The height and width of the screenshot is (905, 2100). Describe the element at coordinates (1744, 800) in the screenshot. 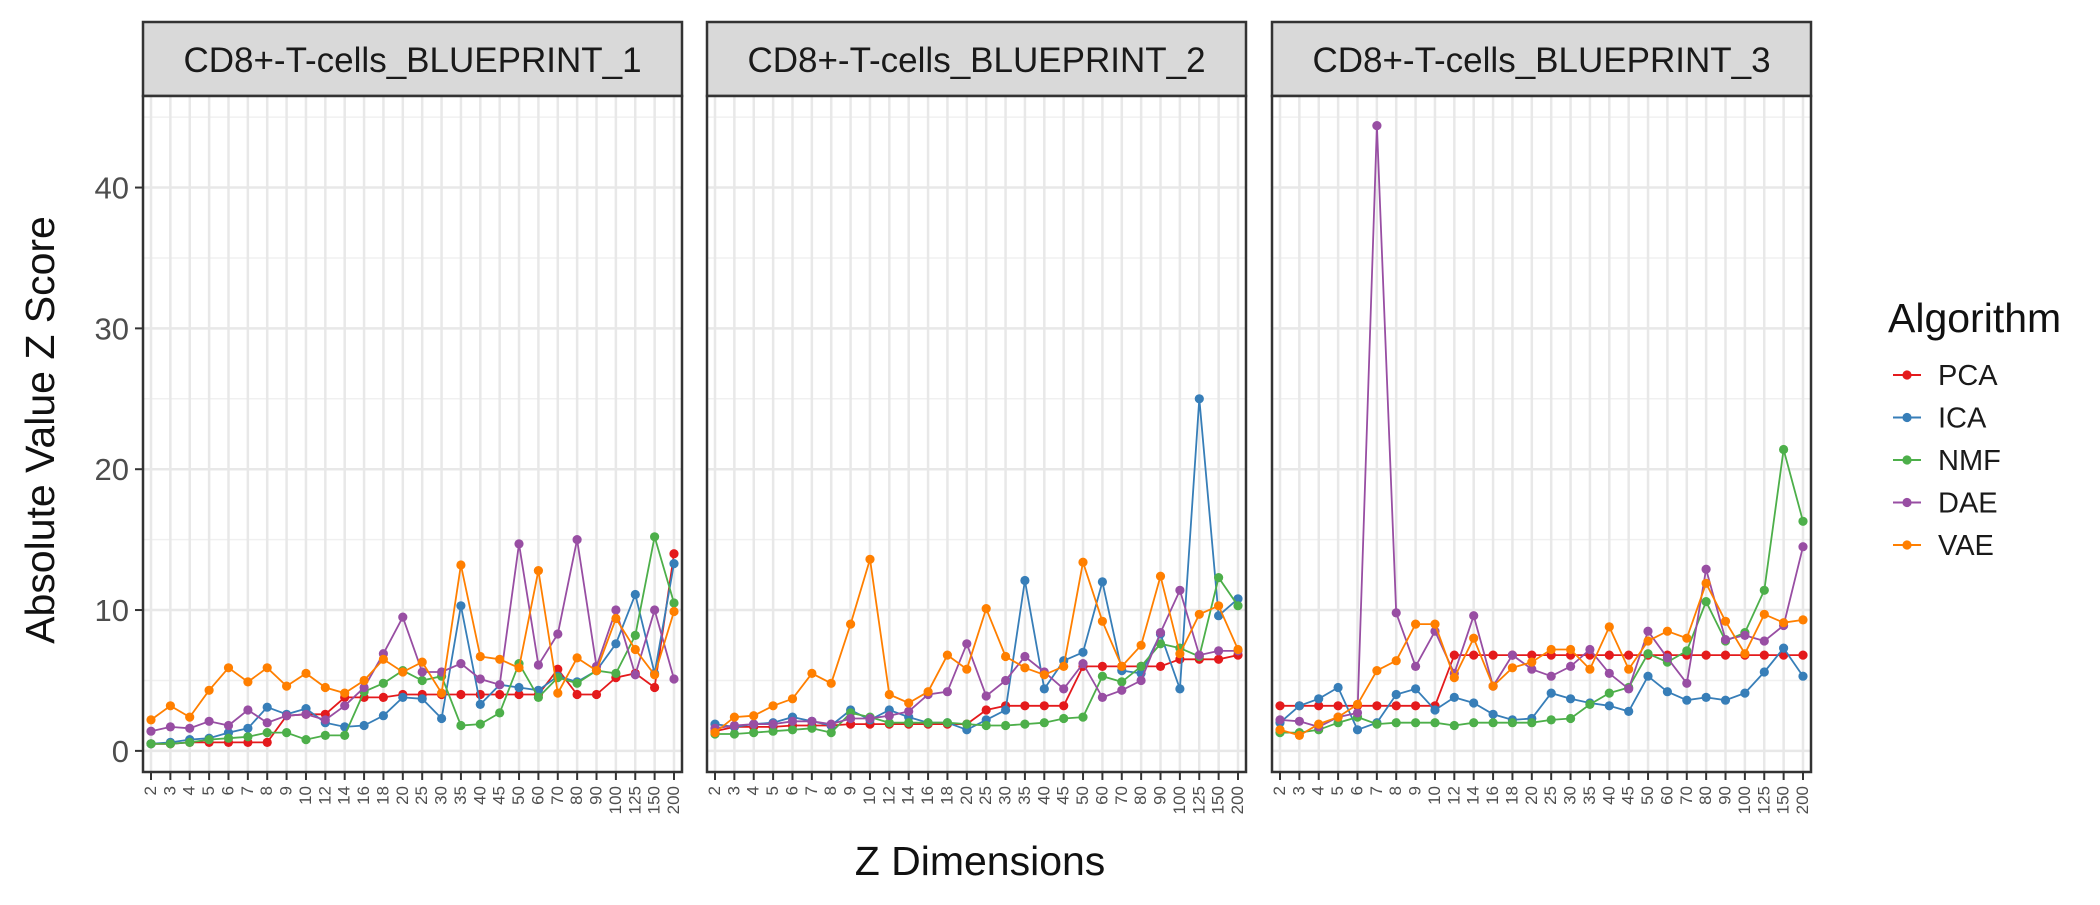

I see `x-tick-label: 100` at that location.